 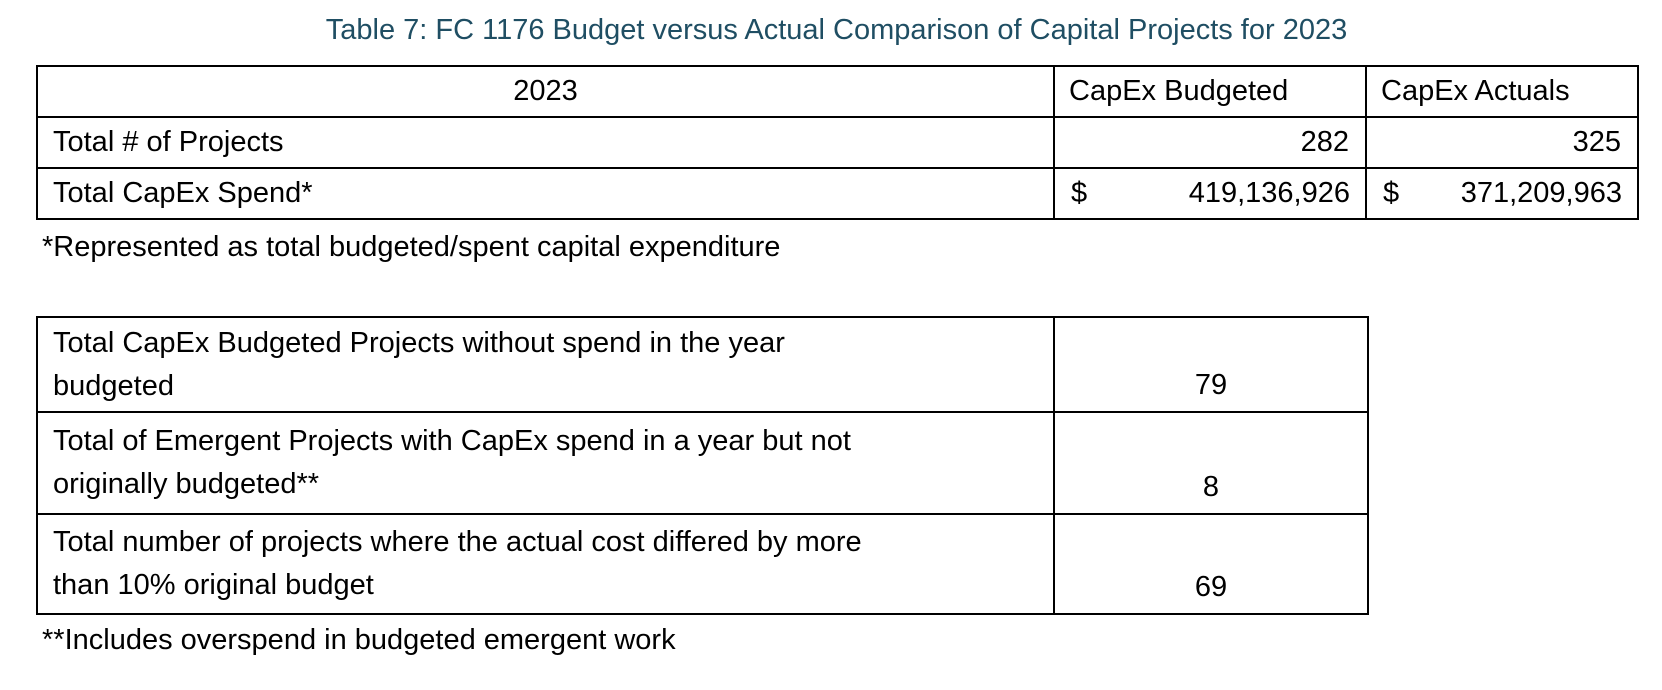 I want to click on value-actual-projects: 325, so click(x=1502, y=142).